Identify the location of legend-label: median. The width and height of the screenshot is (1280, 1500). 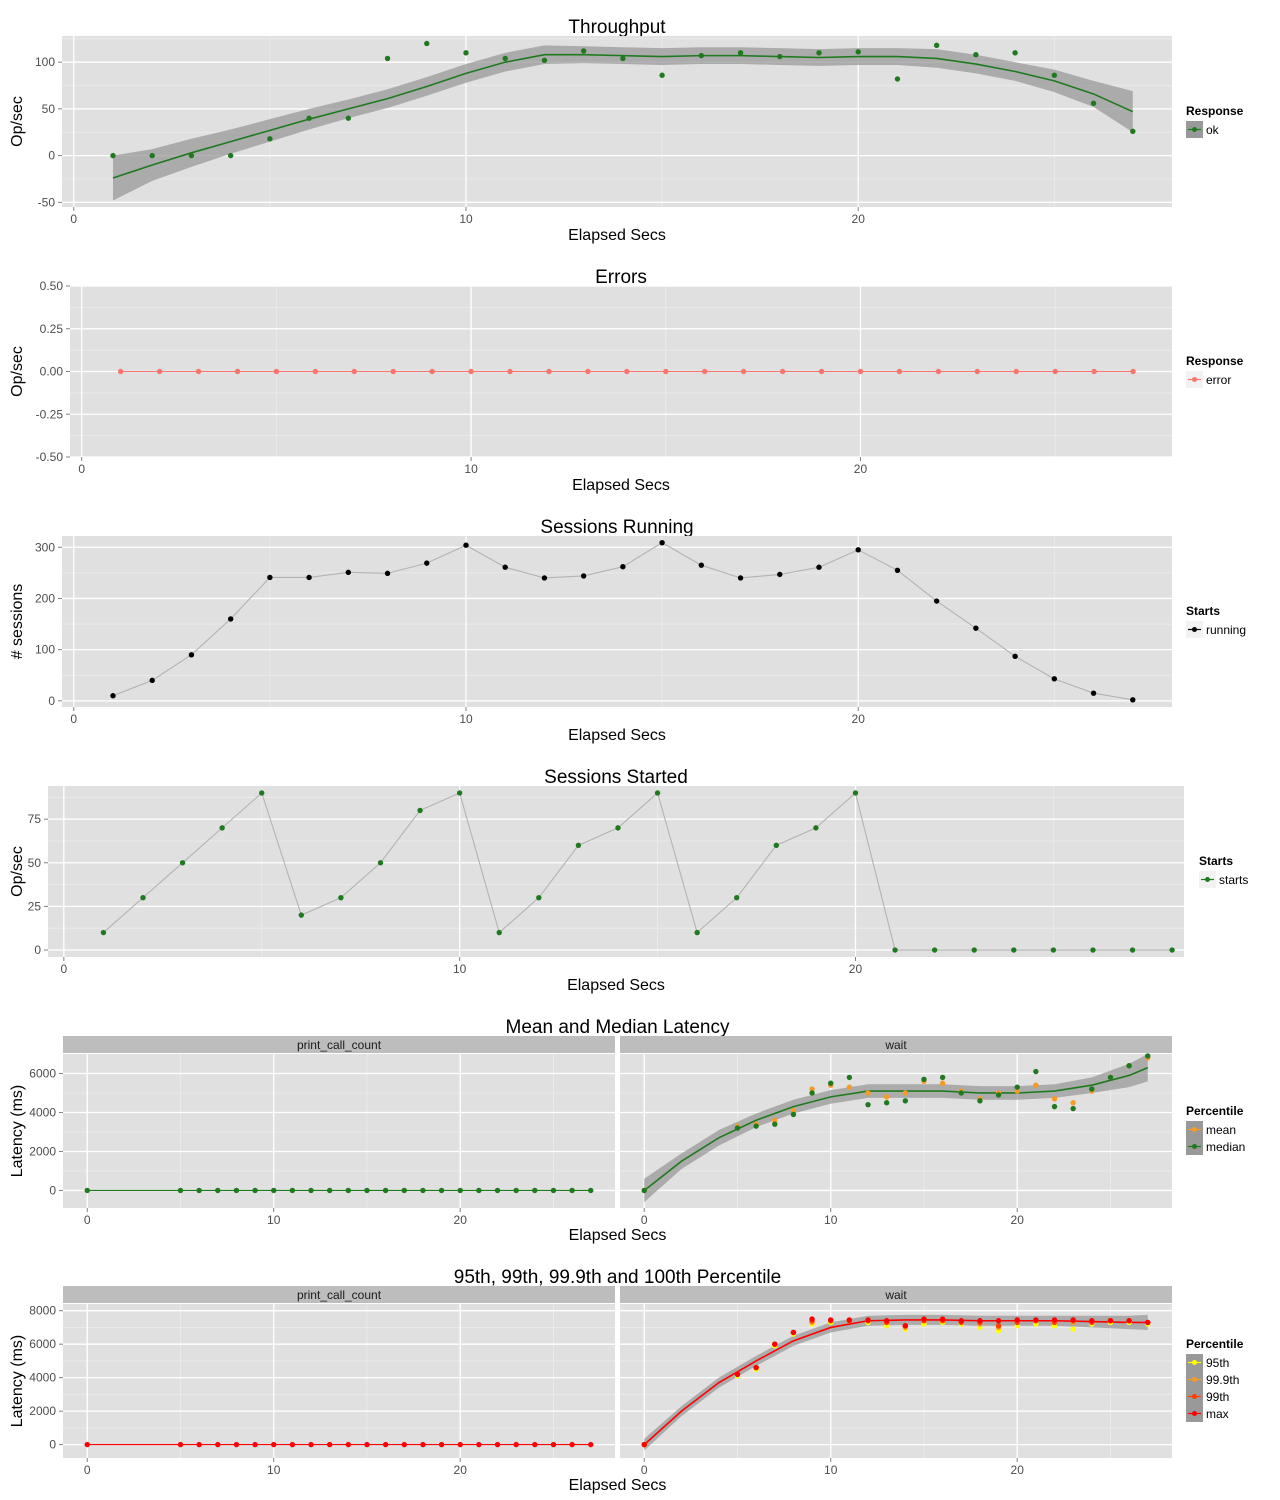
(1225, 1147).